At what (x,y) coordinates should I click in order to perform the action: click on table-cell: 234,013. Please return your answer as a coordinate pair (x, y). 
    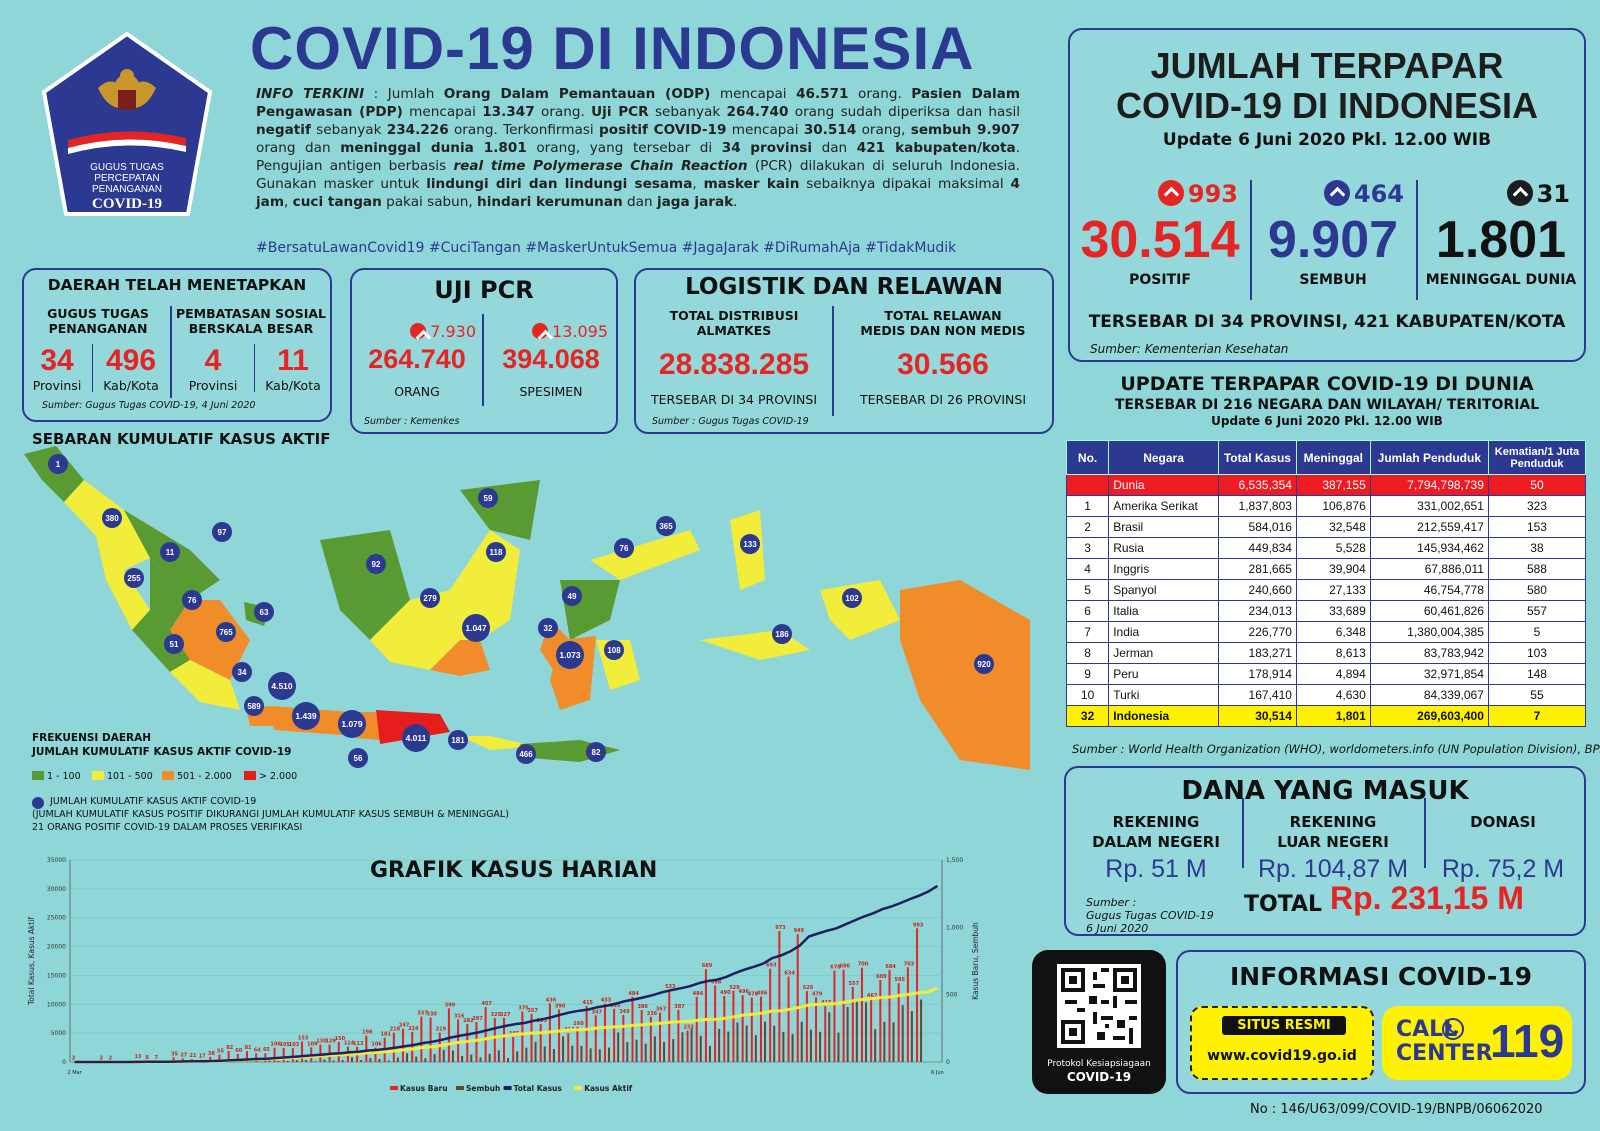
    Looking at the image, I should click on (1257, 611).